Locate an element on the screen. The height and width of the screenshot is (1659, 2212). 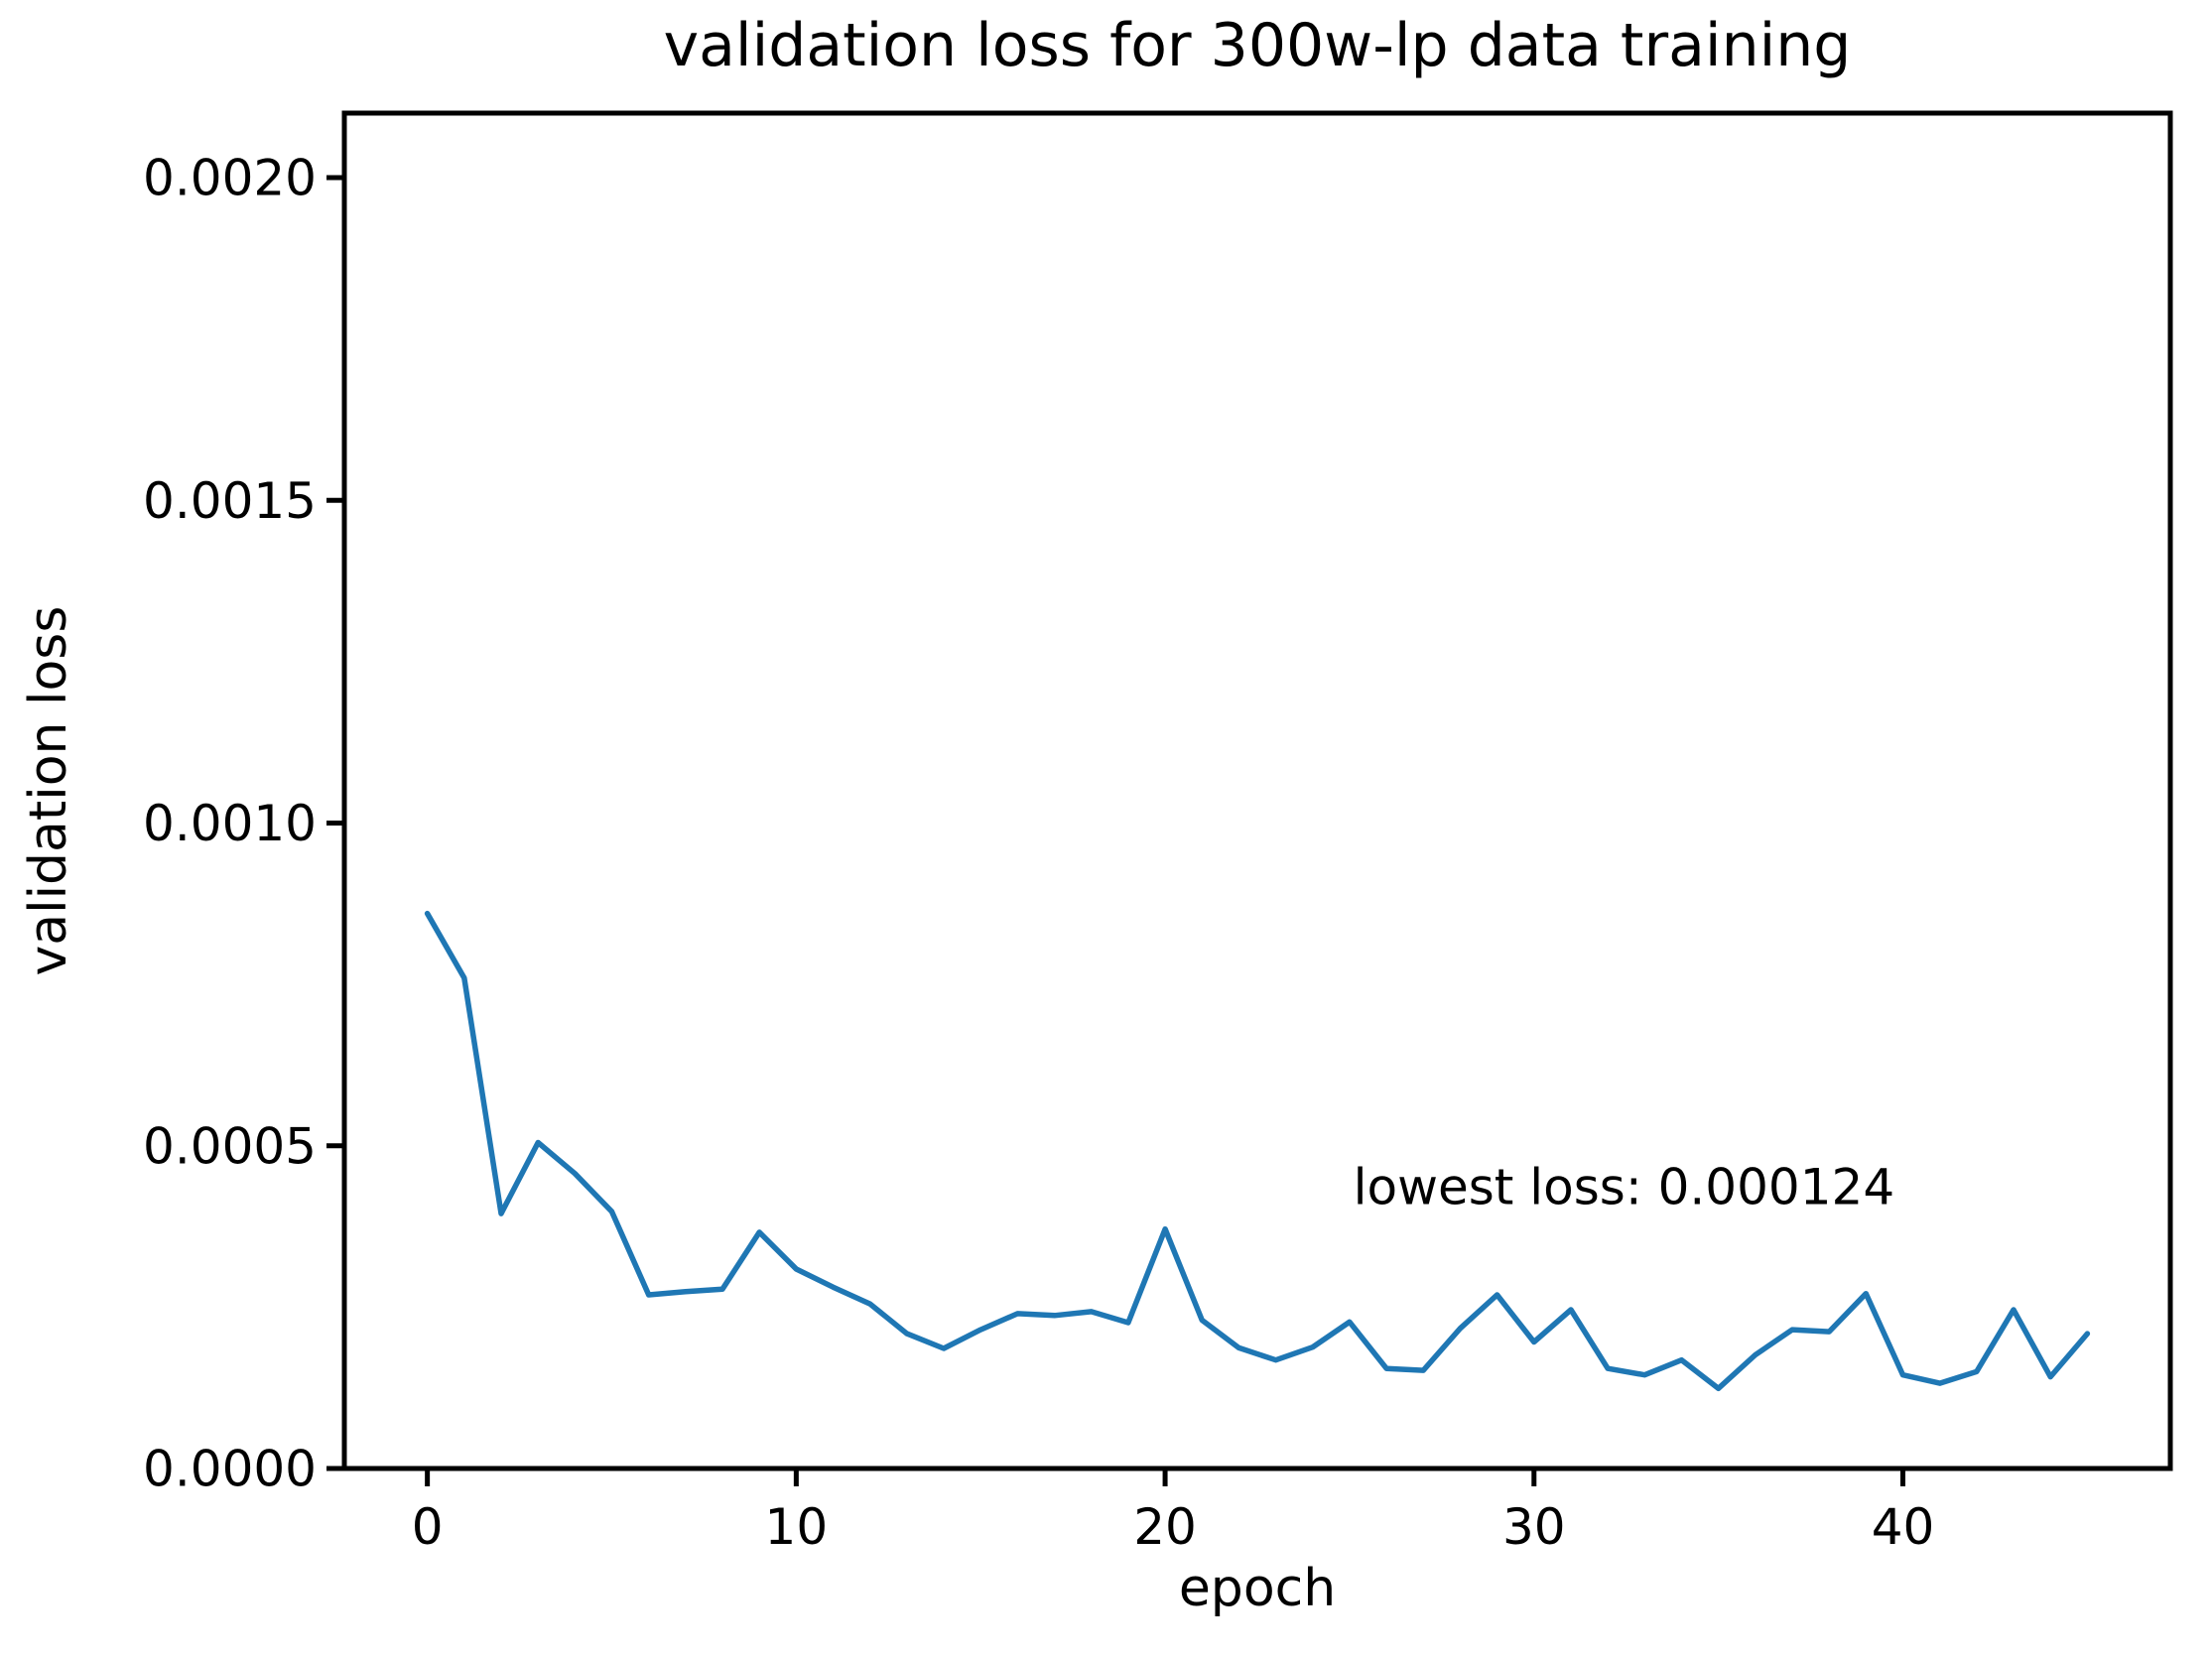
y-tick-label: 0.0005 is located at coordinates (230, 1146).